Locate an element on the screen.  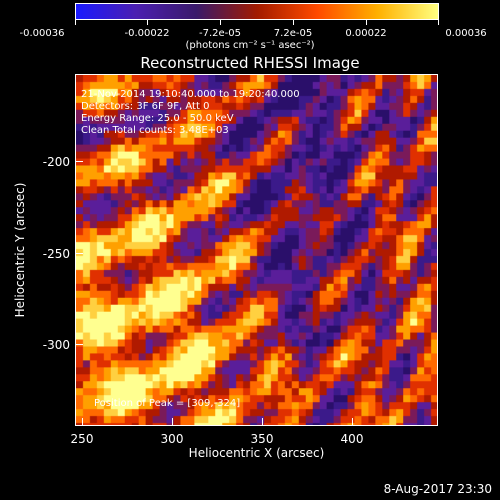
y-tick-label: -300 is located at coordinates (56, 345).